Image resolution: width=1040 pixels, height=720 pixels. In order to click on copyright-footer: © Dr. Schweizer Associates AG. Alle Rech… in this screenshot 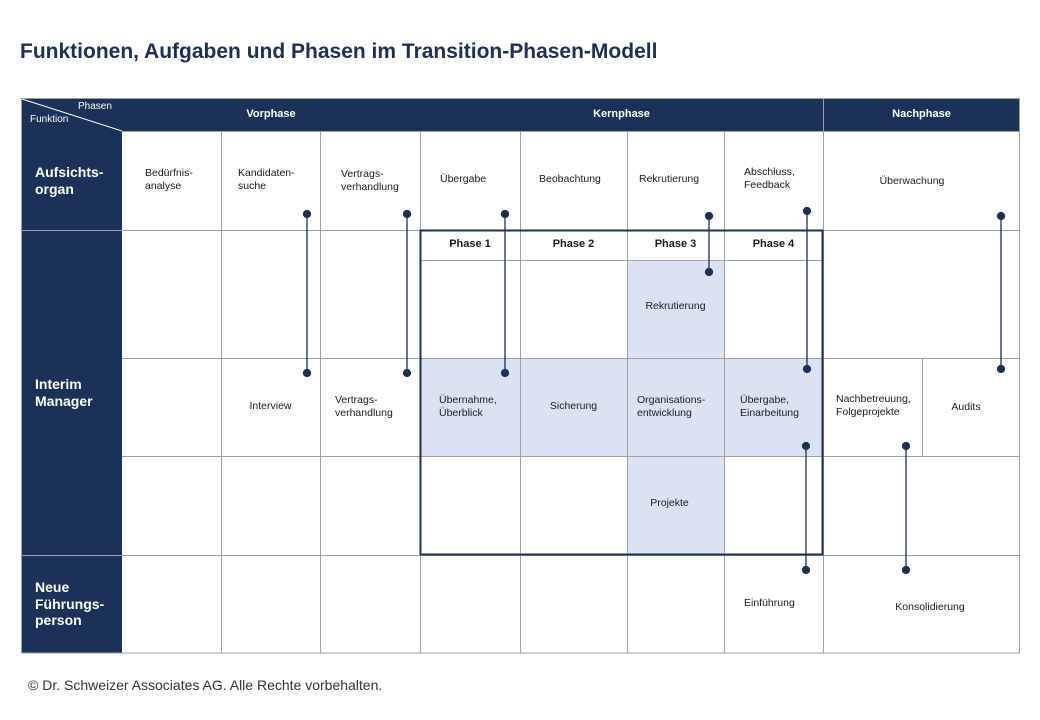, I will do `click(205, 685)`.